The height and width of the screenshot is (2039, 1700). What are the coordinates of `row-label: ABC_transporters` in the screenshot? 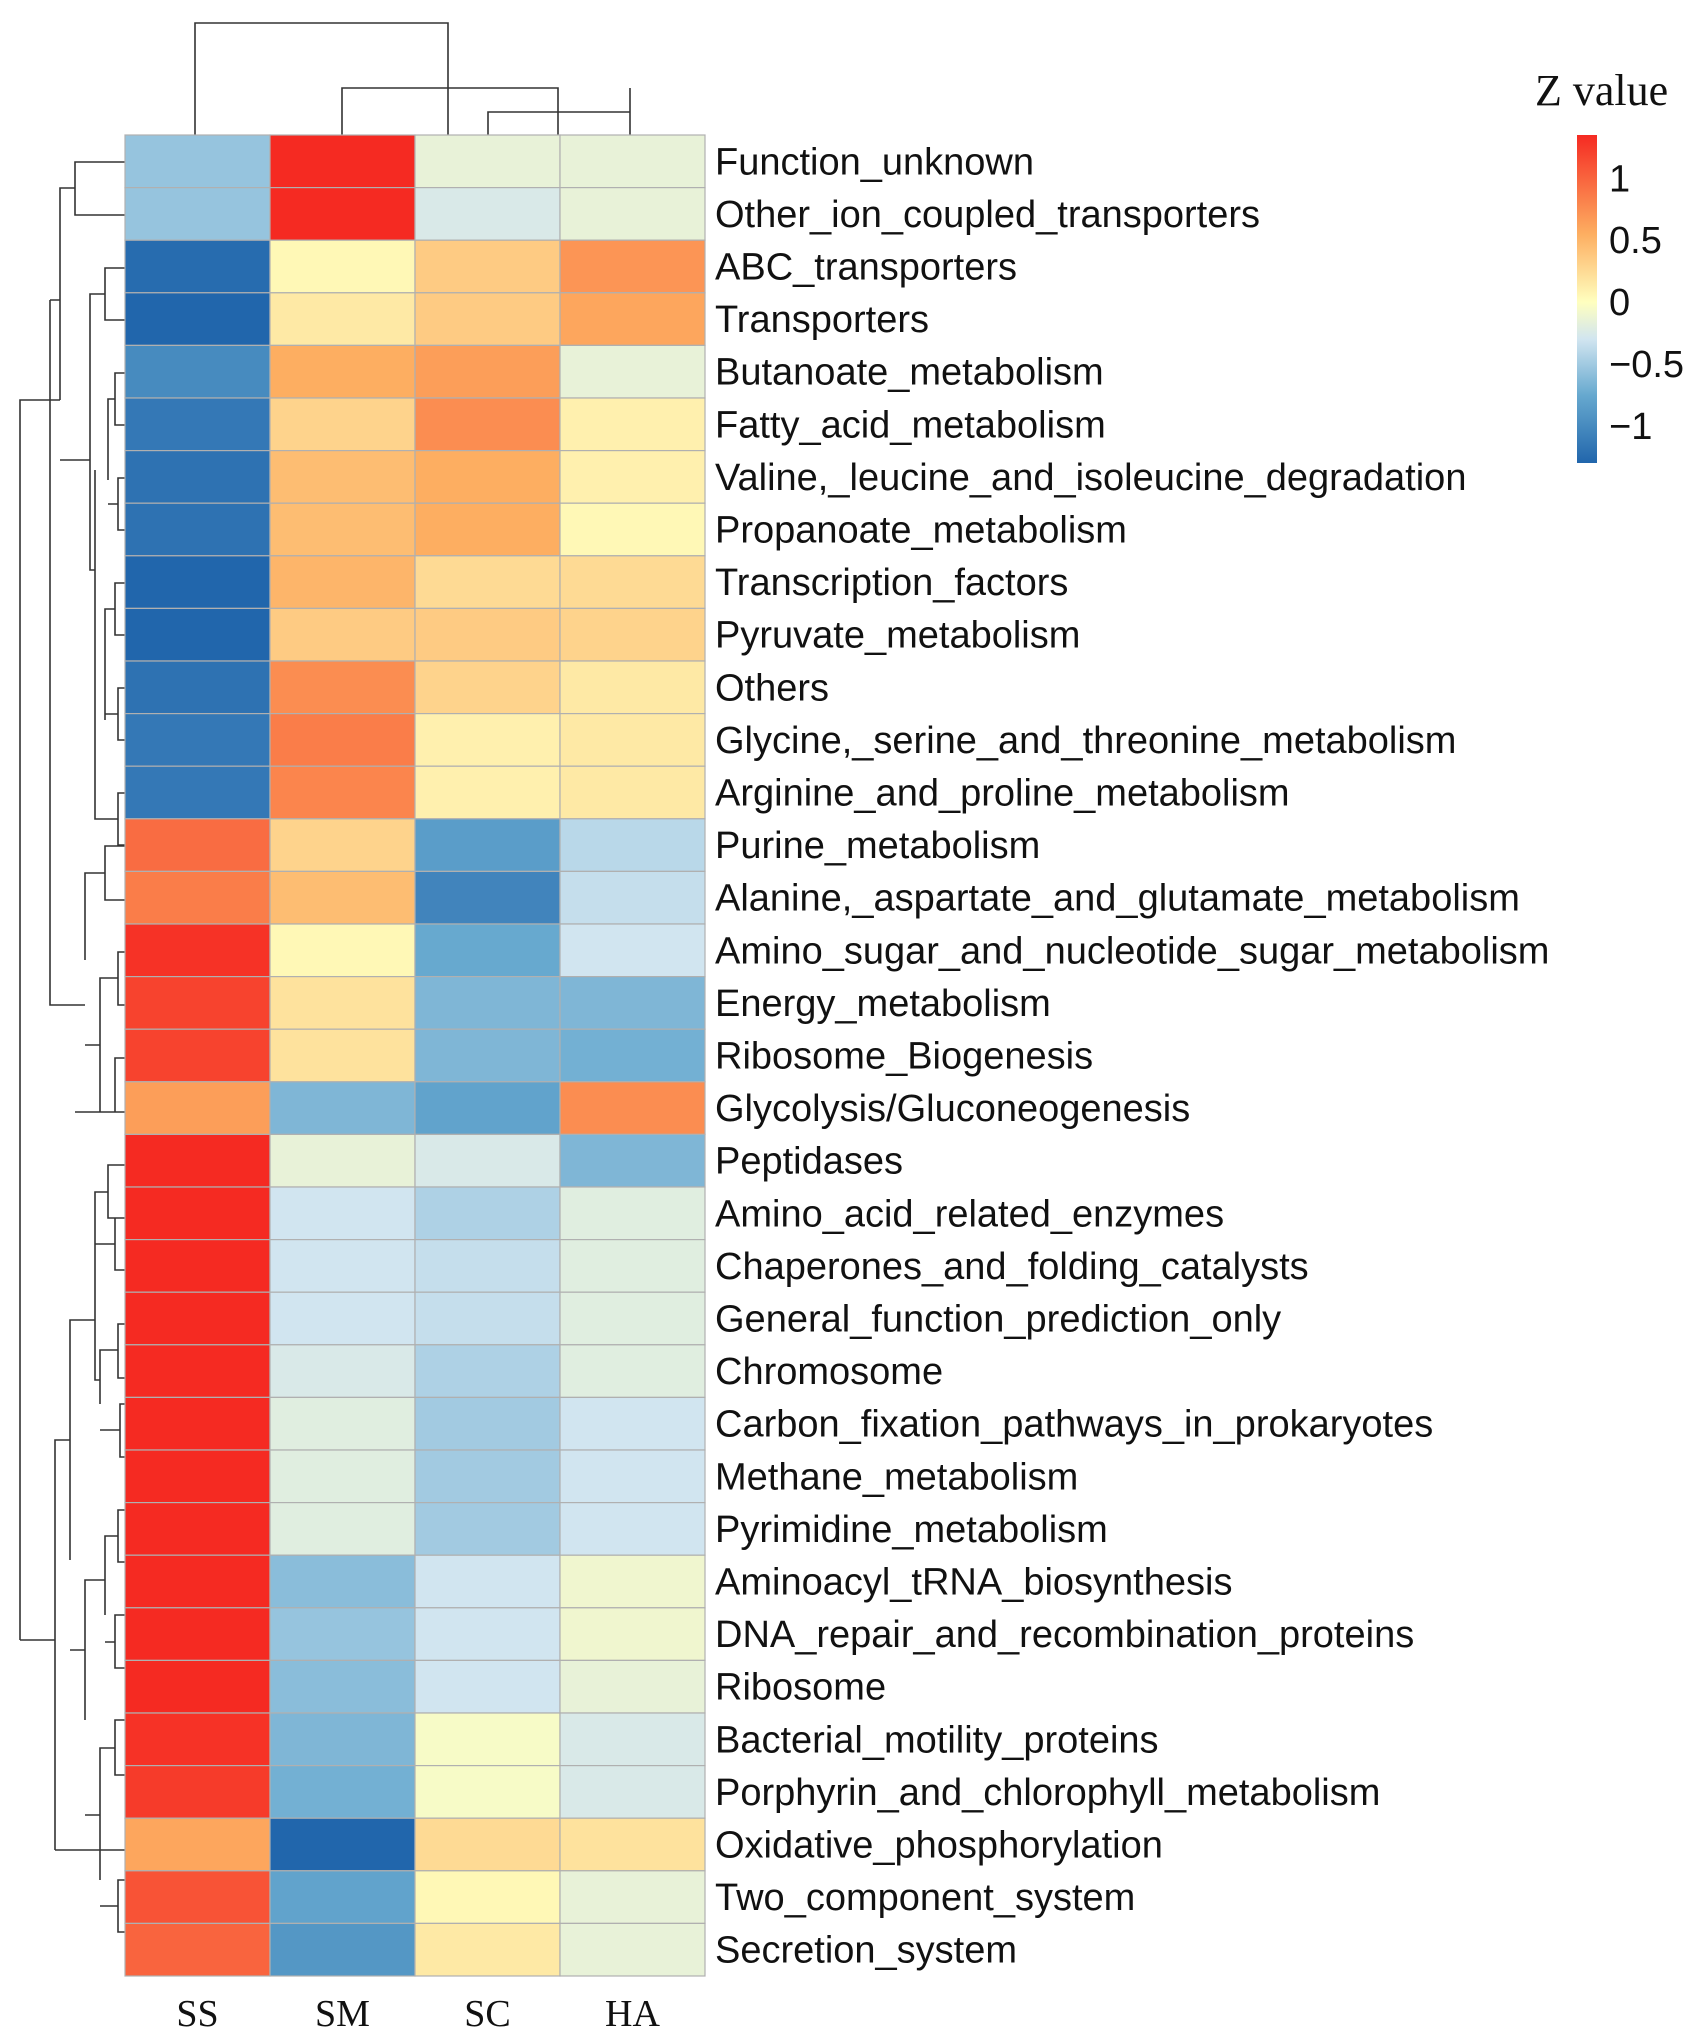 It's located at (866, 268).